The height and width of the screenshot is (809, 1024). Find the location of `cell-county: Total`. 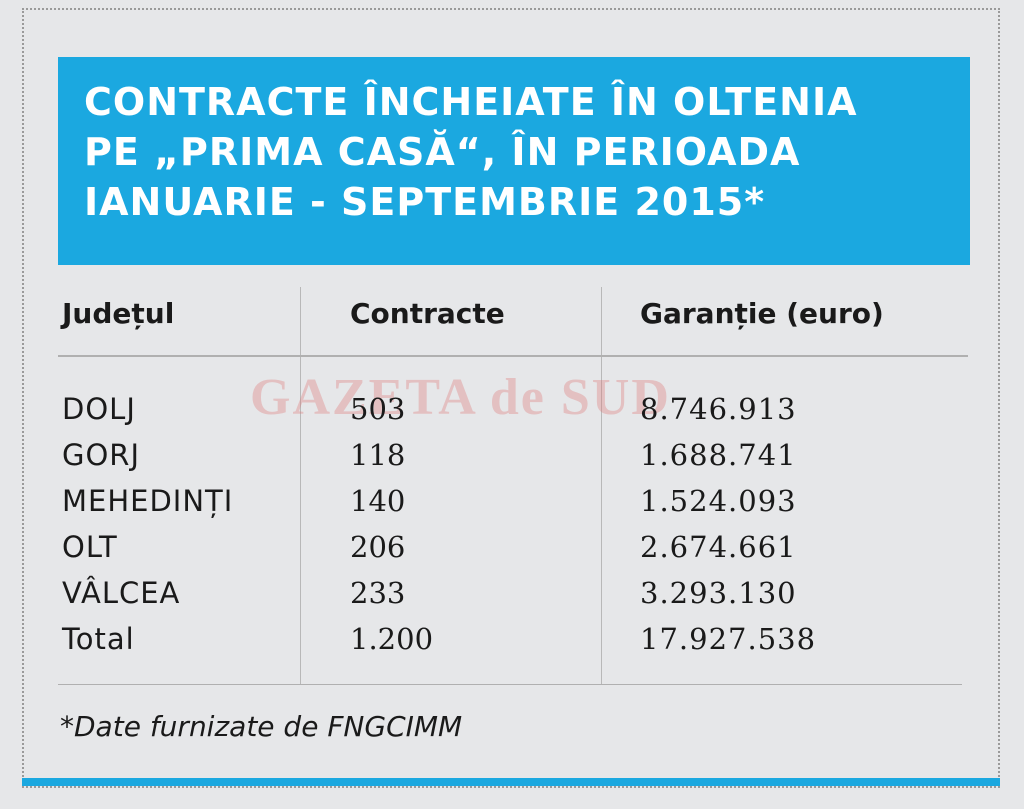

cell-county: Total is located at coordinates (98, 639).